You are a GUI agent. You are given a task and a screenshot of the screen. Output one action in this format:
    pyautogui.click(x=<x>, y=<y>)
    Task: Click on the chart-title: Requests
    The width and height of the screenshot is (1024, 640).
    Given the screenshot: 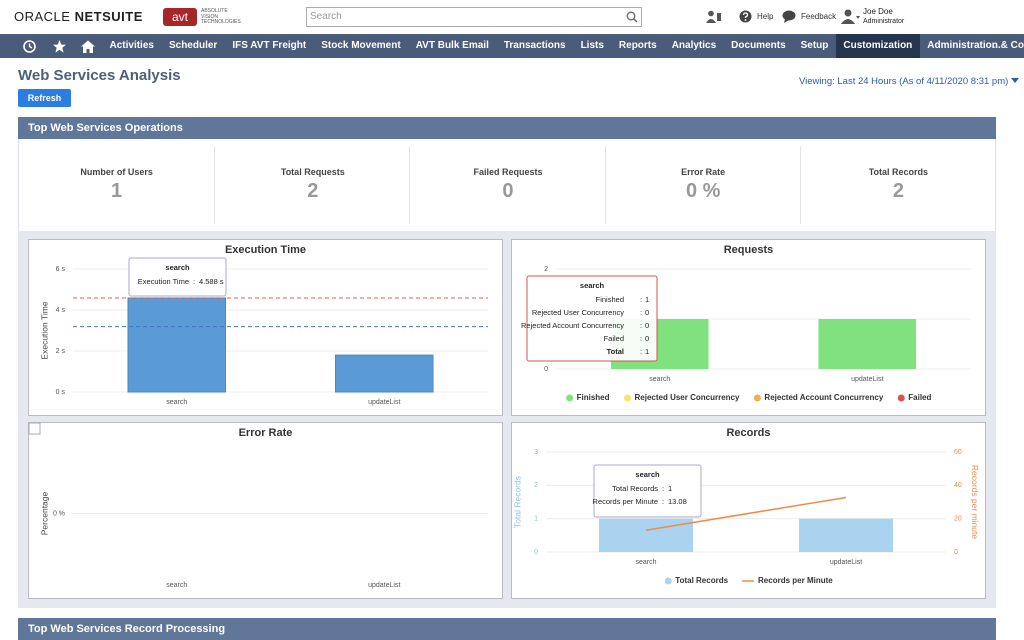 What is the action you would take?
    pyautogui.click(x=749, y=250)
    